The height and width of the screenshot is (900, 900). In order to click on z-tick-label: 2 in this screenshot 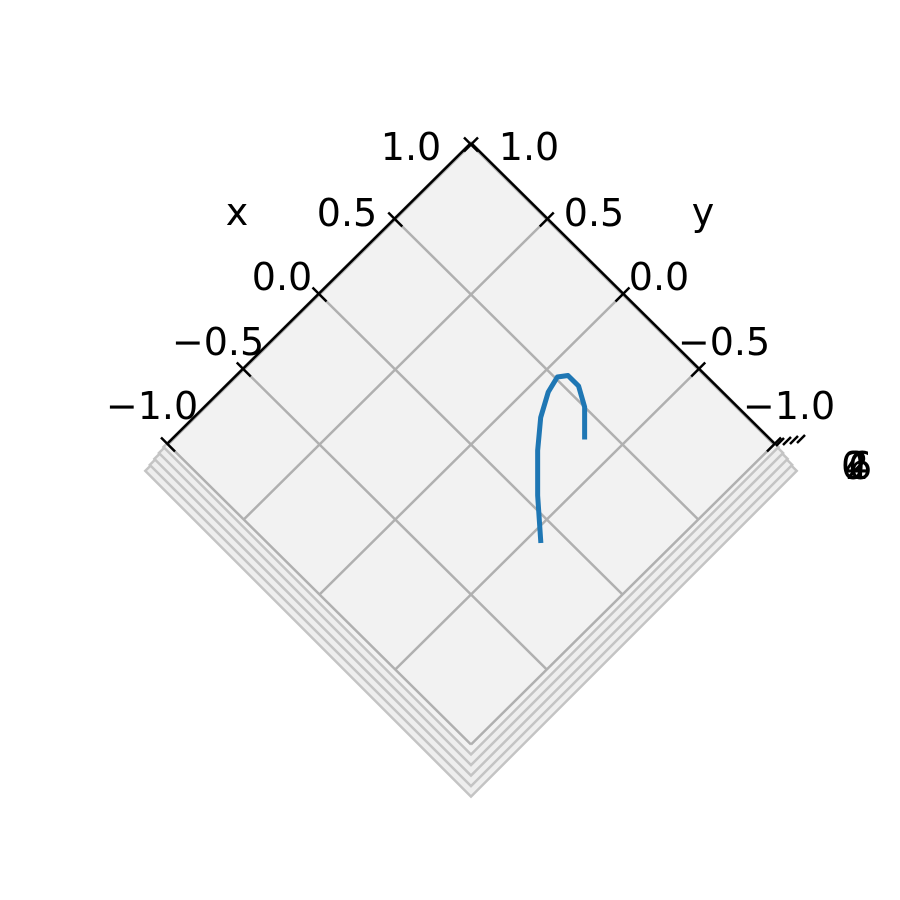, I will do `click(857, 466)`.